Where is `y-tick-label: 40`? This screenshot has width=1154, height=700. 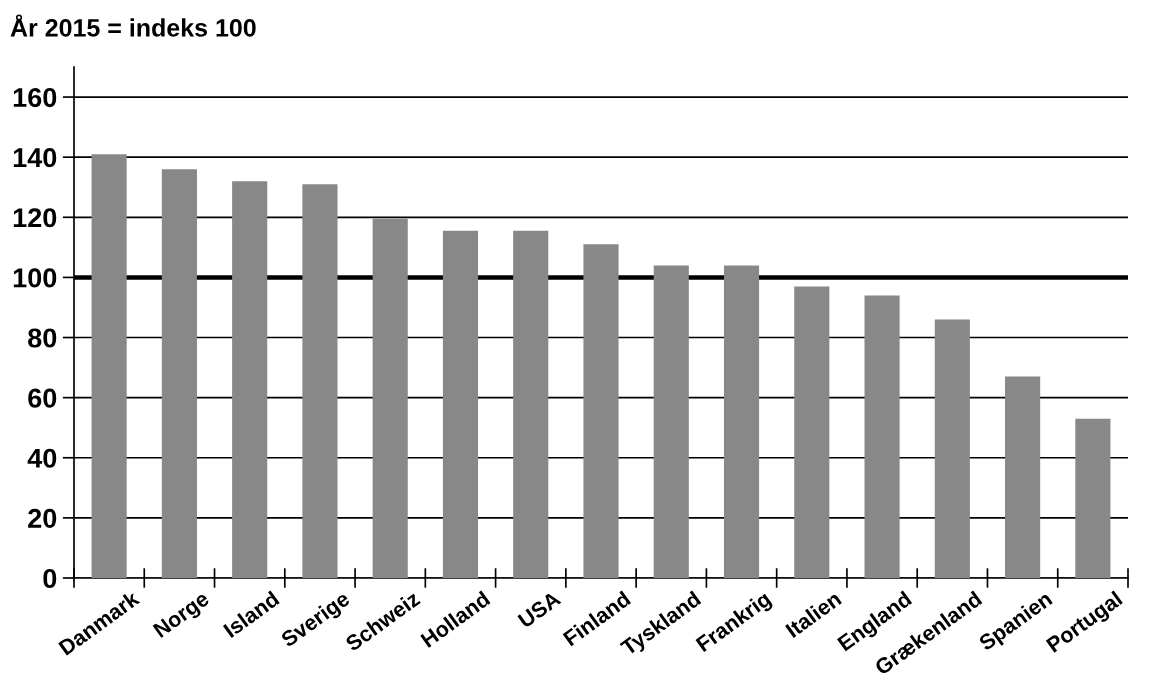 y-tick-label: 40 is located at coordinates (42, 458).